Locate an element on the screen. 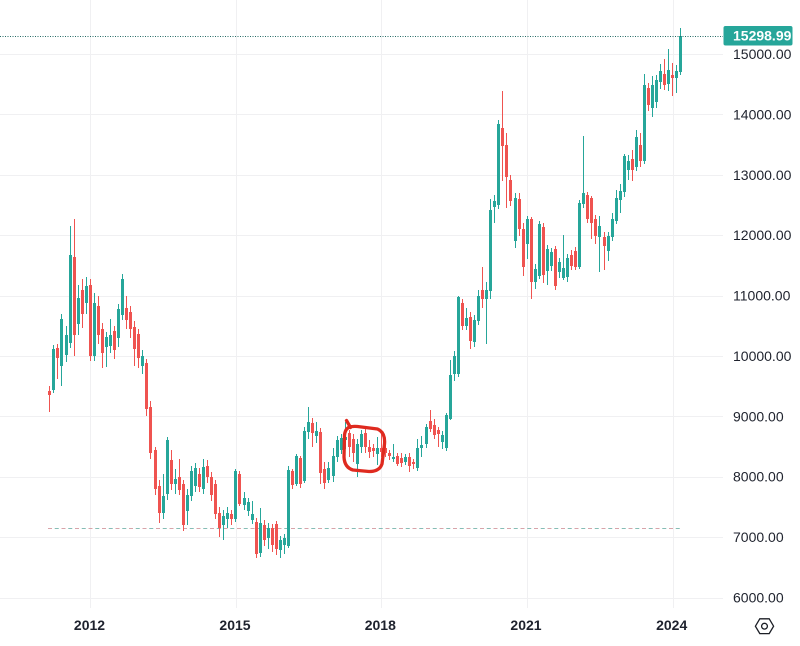  svg-text: 6000.00 is located at coordinates (758, 598).